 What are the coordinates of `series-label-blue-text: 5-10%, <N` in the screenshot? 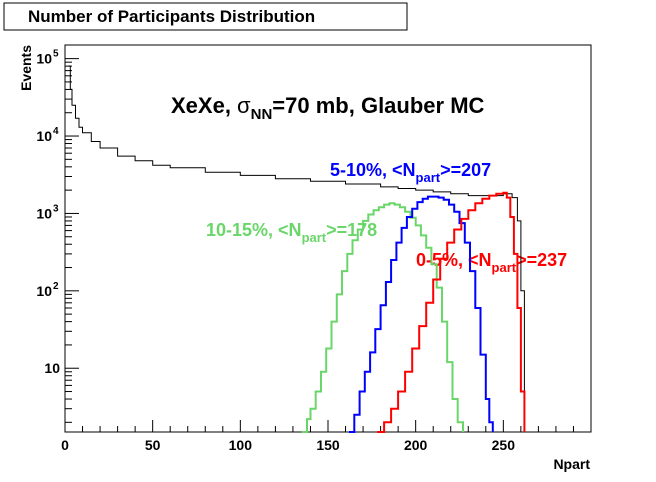 It's located at (373, 170).